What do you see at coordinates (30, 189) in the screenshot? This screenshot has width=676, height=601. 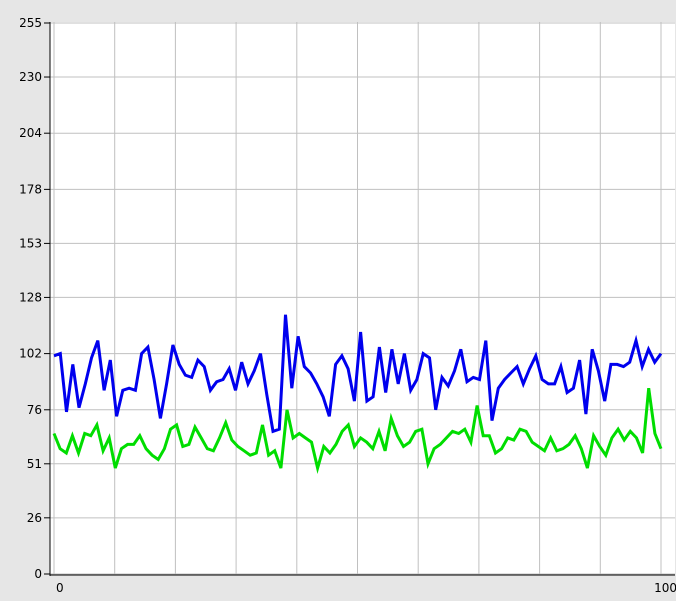 I see `y-tick-label: 178` at bounding box center [30, 189].